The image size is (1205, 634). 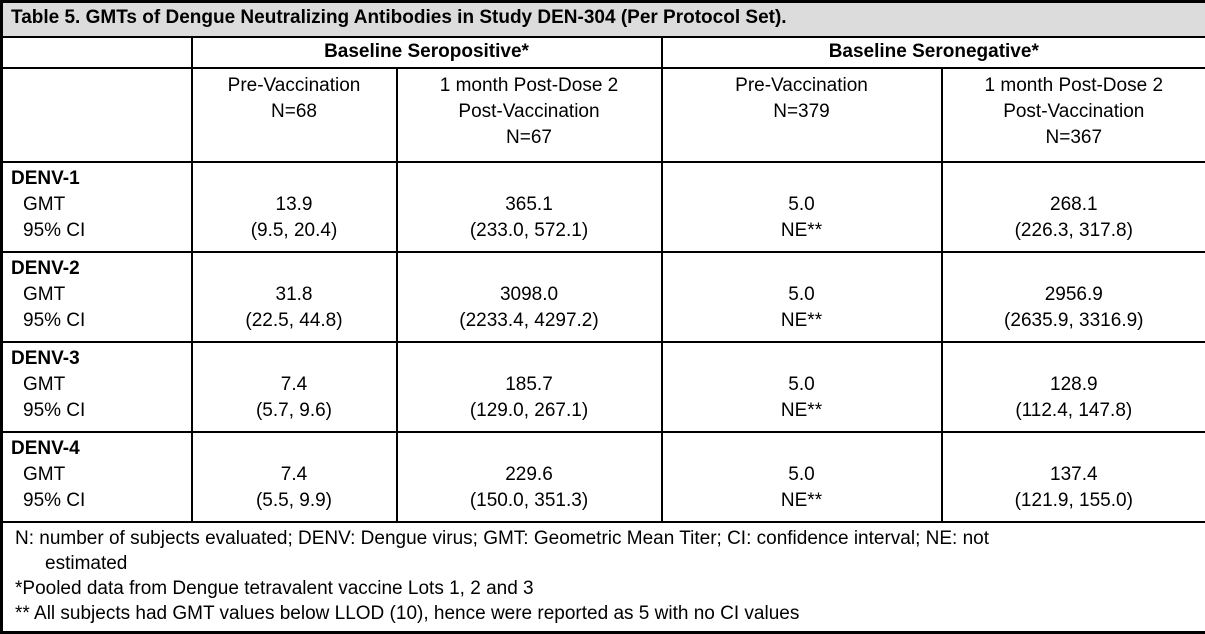 What do you see at coordinates (802, 115) in the screenshot?
I see `col-header-seroneg-prevax: Pre-Vaccination N=379` at bounding box center [802, 115].